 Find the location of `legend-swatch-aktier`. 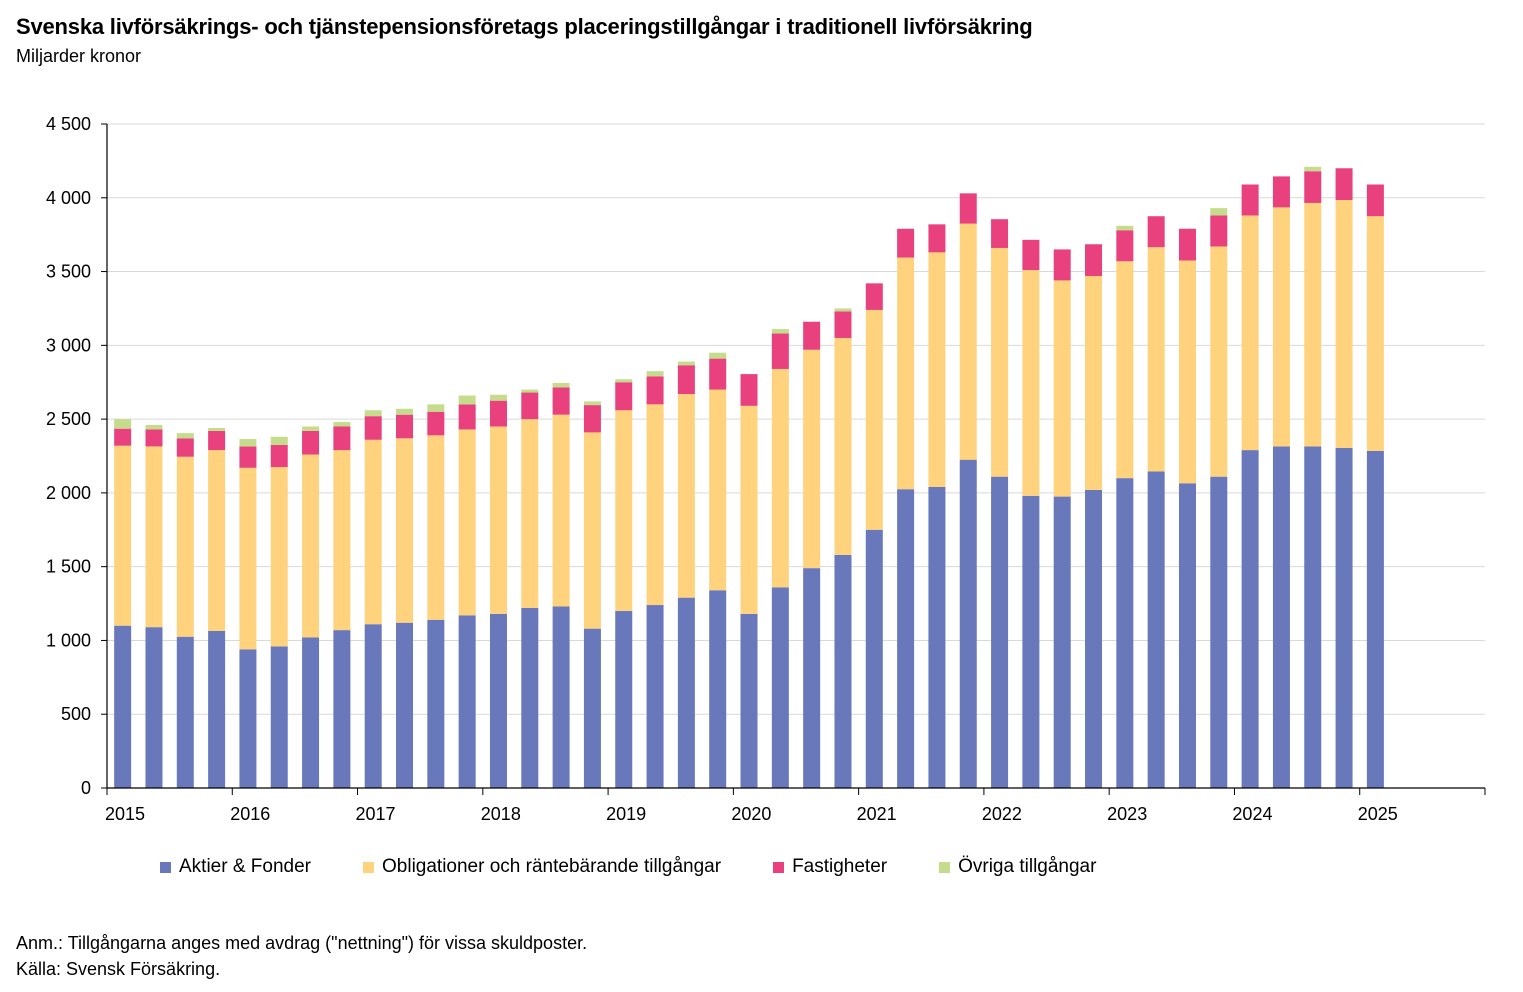

legend-swatch-aktier is located at coordinates (165, 867).